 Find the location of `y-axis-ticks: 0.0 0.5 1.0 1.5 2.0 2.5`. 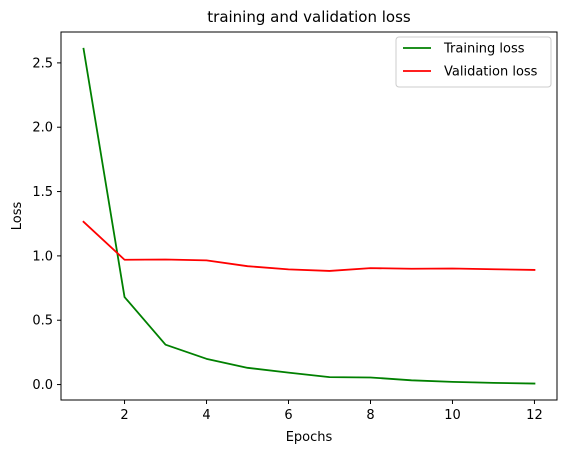

y-axis-ticks: 0.0 0.5 1.0 1.5 2.0 2.5 is located at coordinates (46, 224).